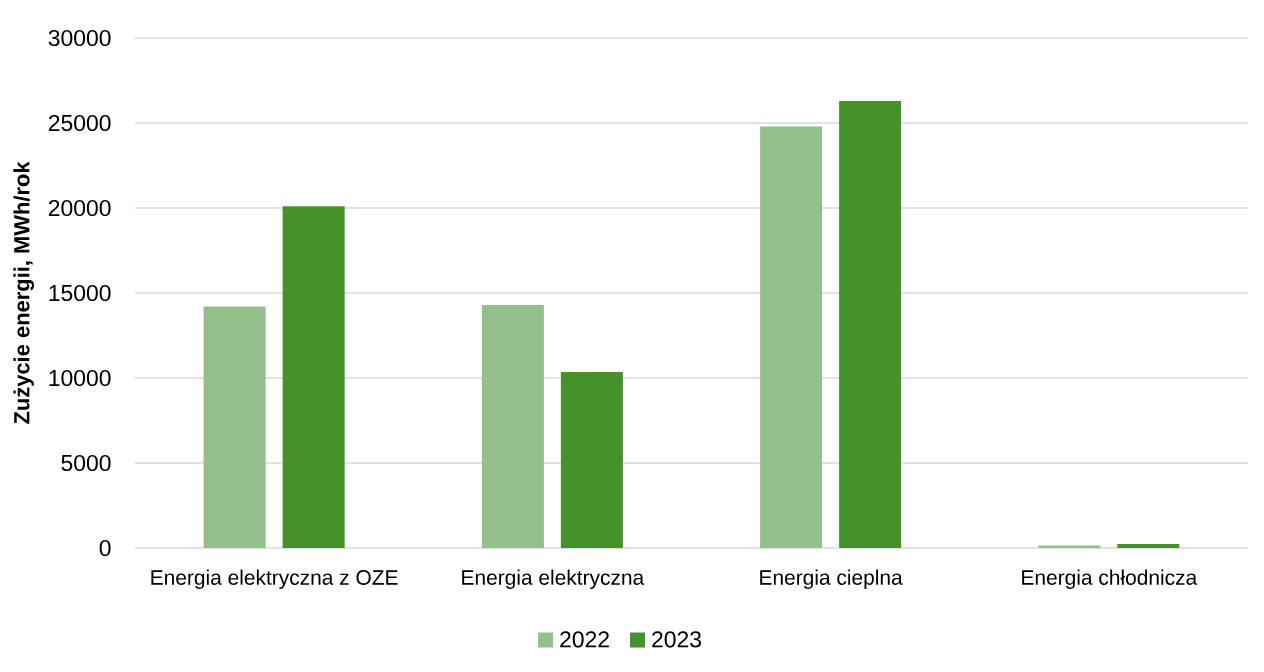 This screenshot has width=1264, height=672. What do you see at coordinates (105, 548) in the screenshot?
I see `y-tick-label: 0` at bounding box center [105, 548].